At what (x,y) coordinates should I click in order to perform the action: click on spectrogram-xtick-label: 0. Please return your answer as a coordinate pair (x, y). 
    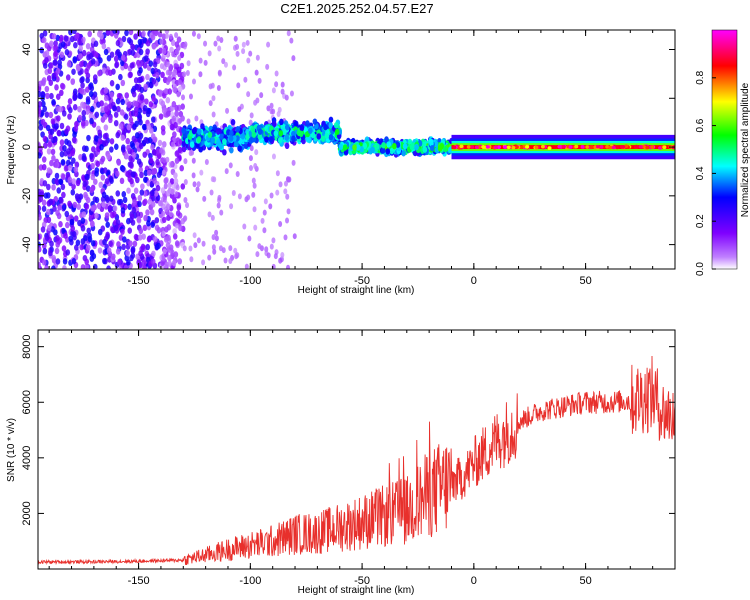
    Looking at the image, I should click on (474, 281).